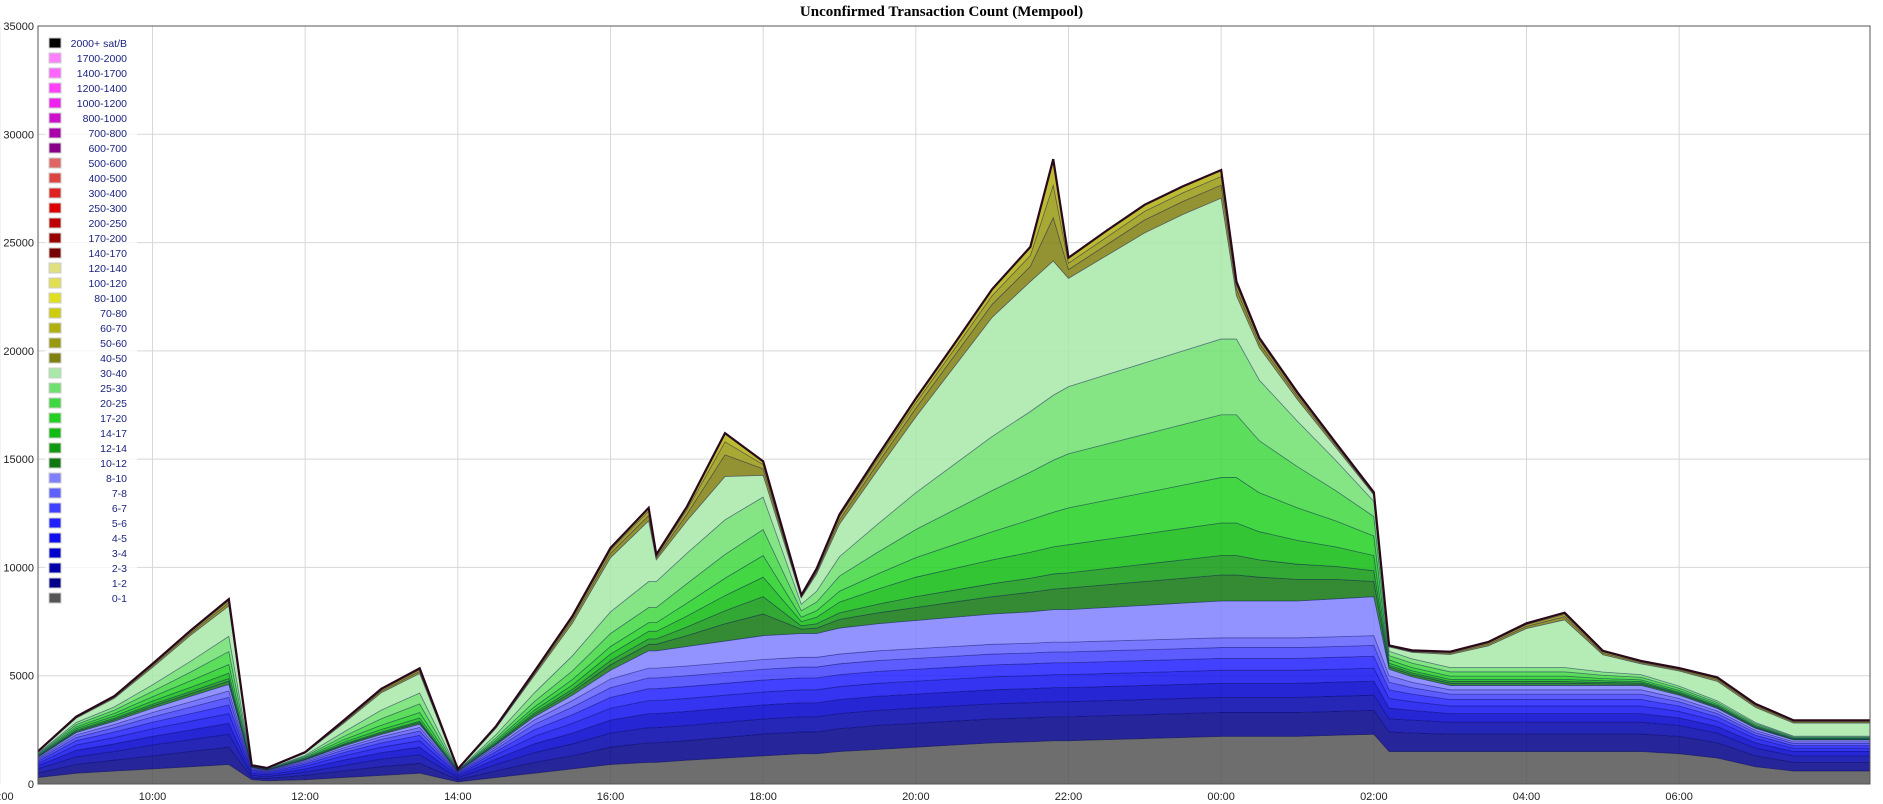 The height and width of the screenshot is (804, 1883). I want to click on legend-label: 500-600, so click(107, 164).